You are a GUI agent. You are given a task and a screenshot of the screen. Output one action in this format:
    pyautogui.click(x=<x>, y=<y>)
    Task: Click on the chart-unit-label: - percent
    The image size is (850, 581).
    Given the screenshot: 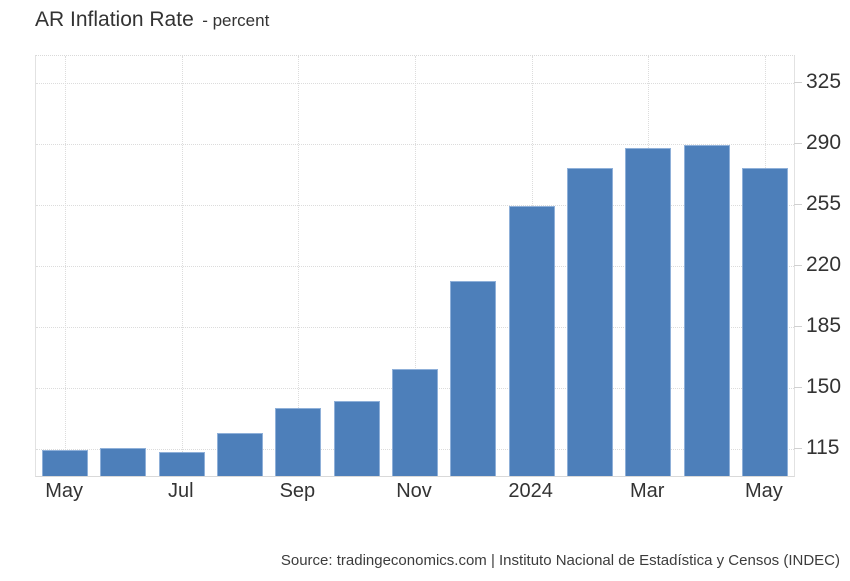 What is the action you would take?
    pyautogui.click(x=236, y=20)
    